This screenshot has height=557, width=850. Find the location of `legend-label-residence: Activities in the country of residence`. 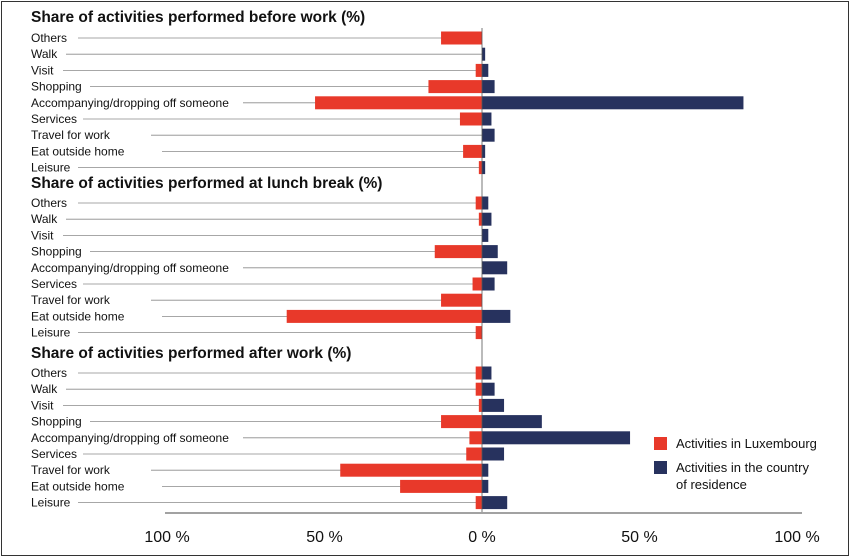

legend-label-residence: Activities in the country of residence is located at coordinates (742, 476).